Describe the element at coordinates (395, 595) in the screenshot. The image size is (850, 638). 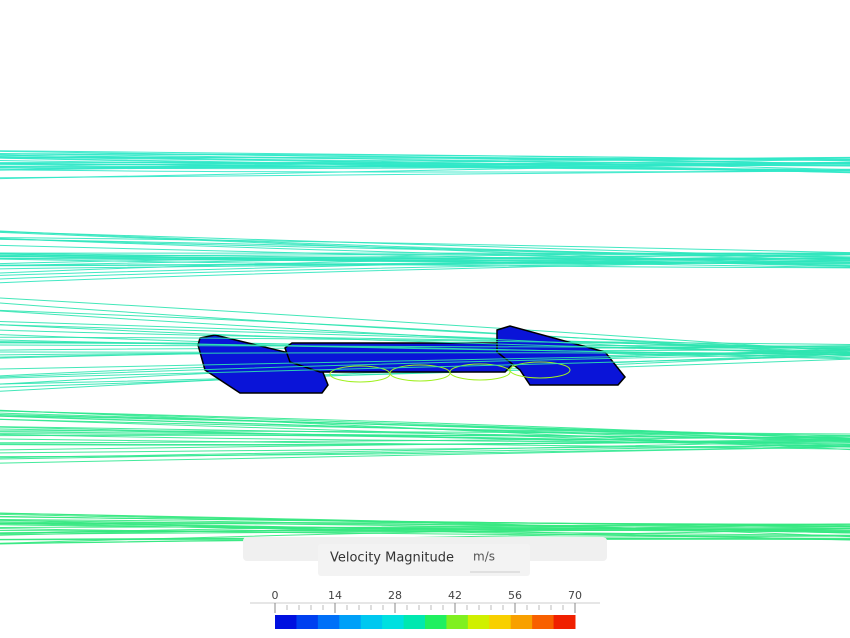
I see `tick-label: 28` at that location.